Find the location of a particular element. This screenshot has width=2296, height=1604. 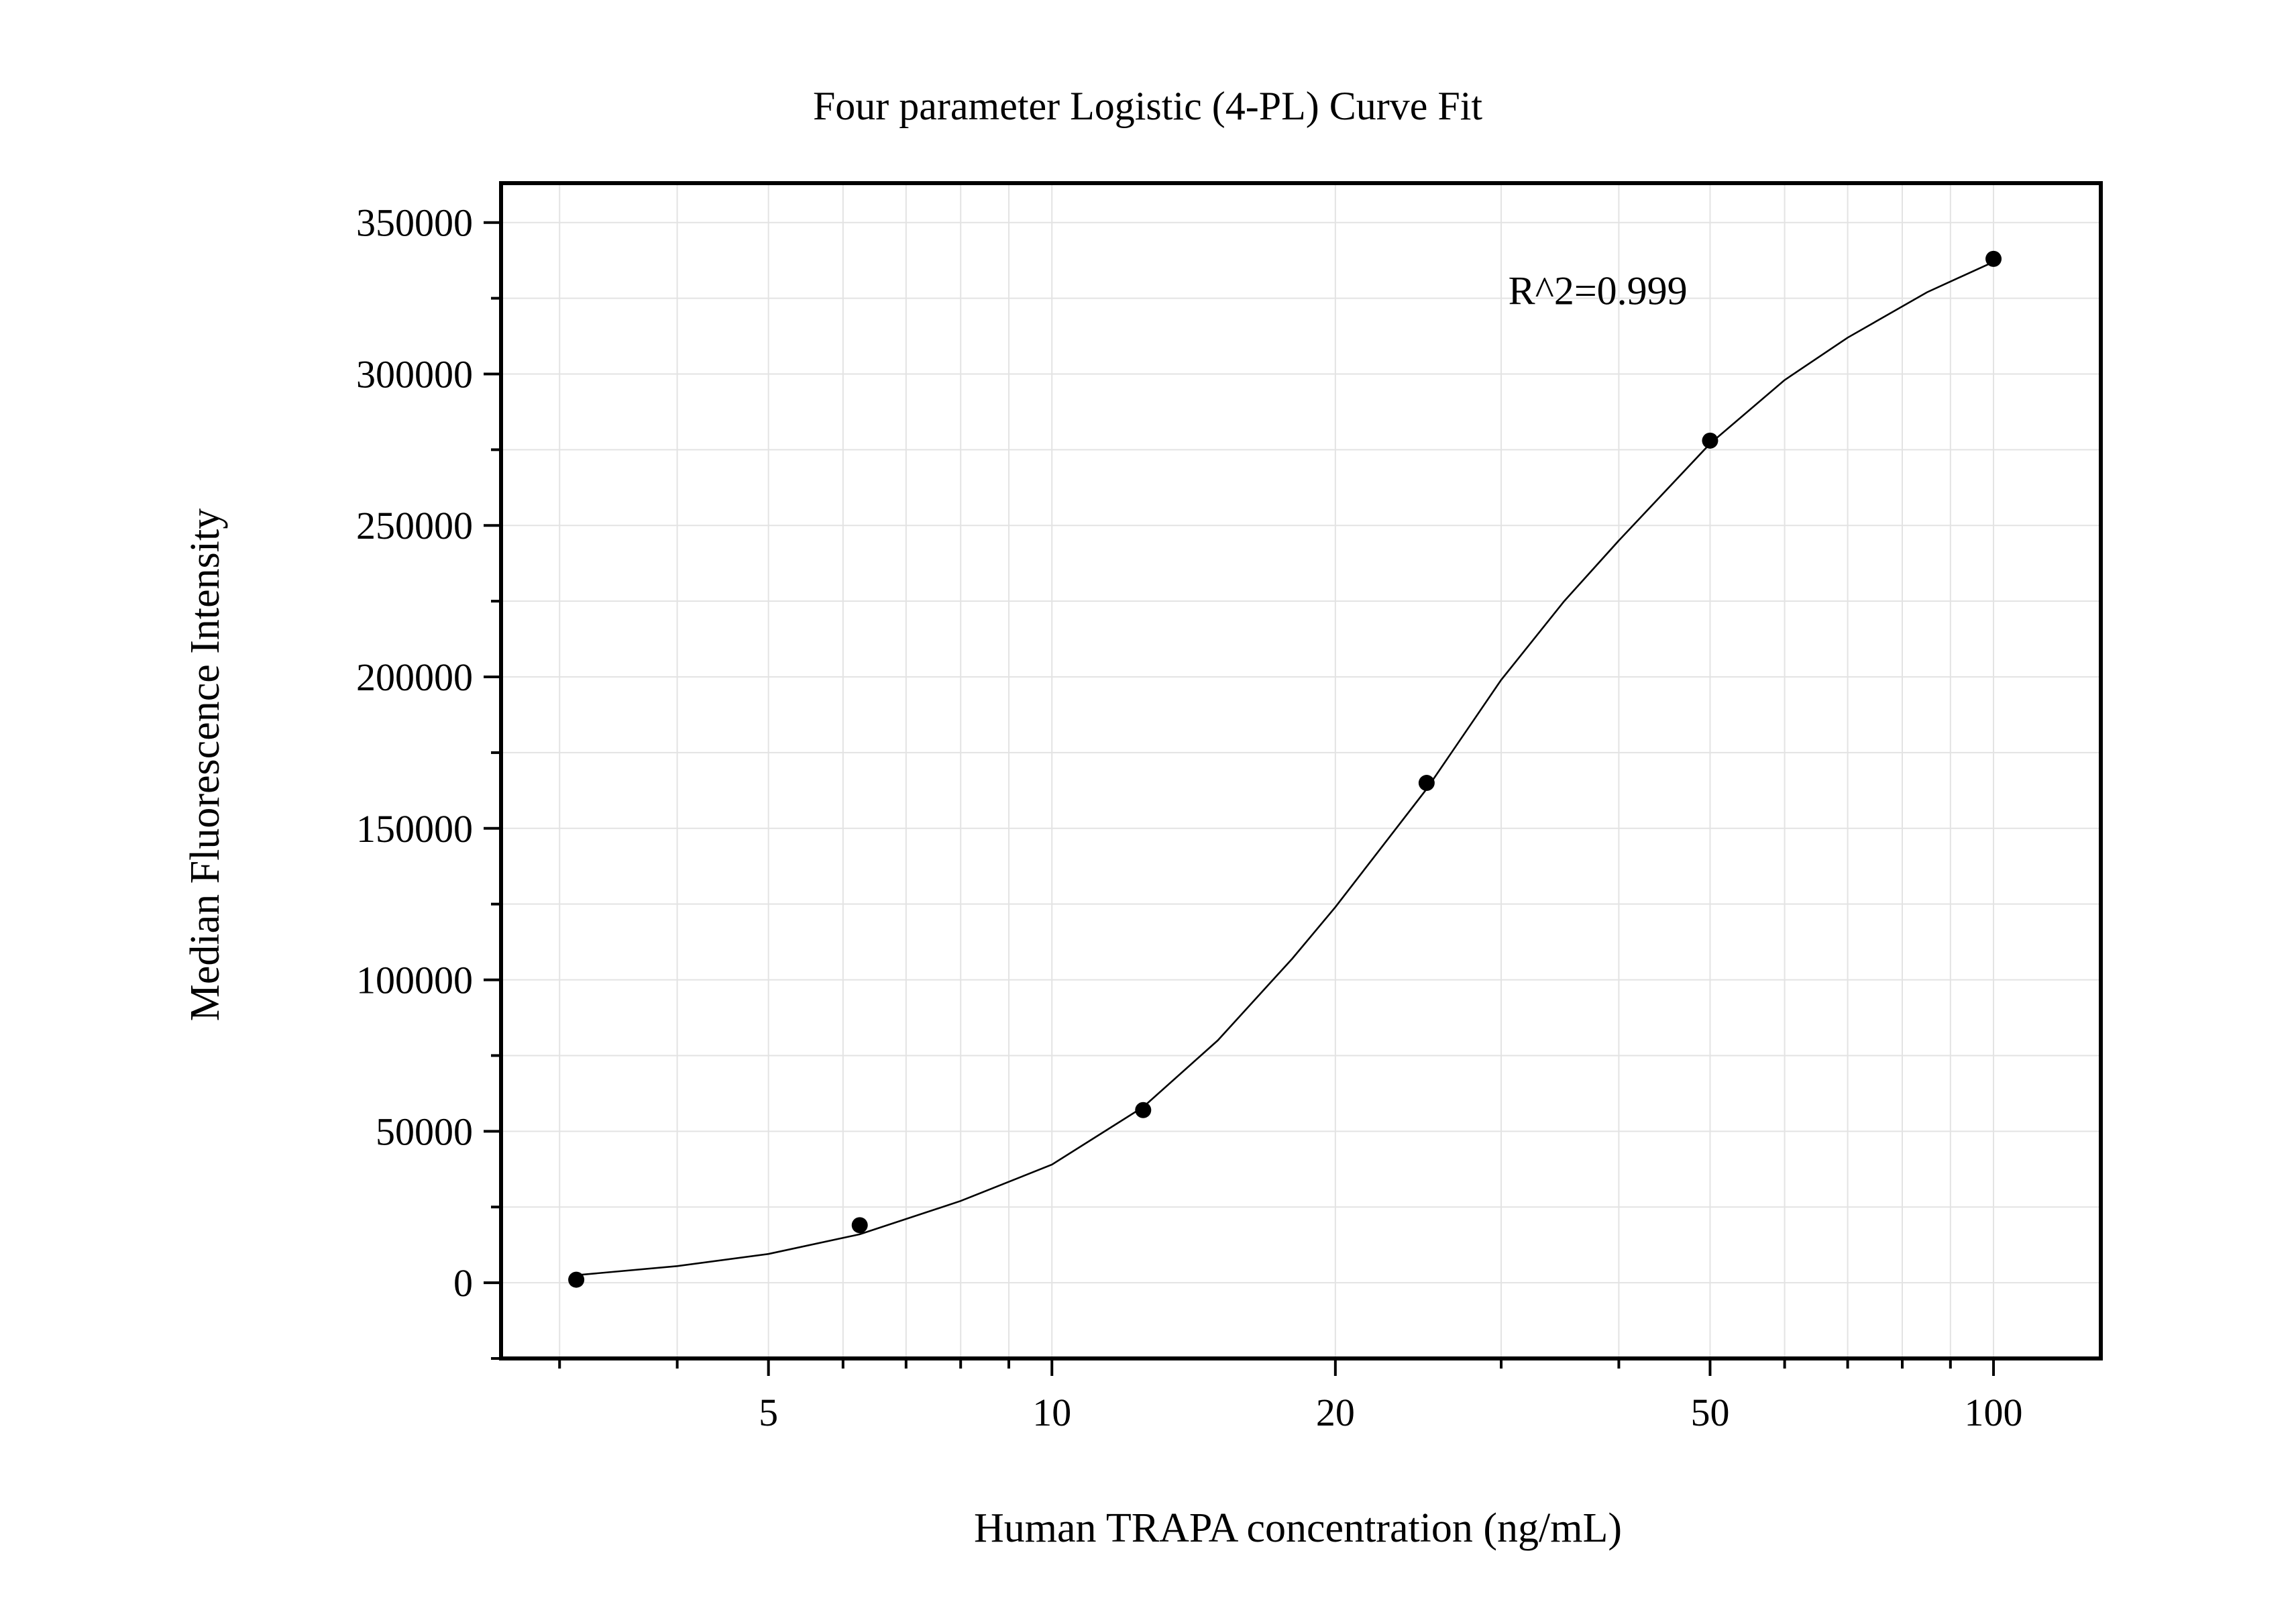

y-tick-label: 350000 is located at coordinates (415, 223).